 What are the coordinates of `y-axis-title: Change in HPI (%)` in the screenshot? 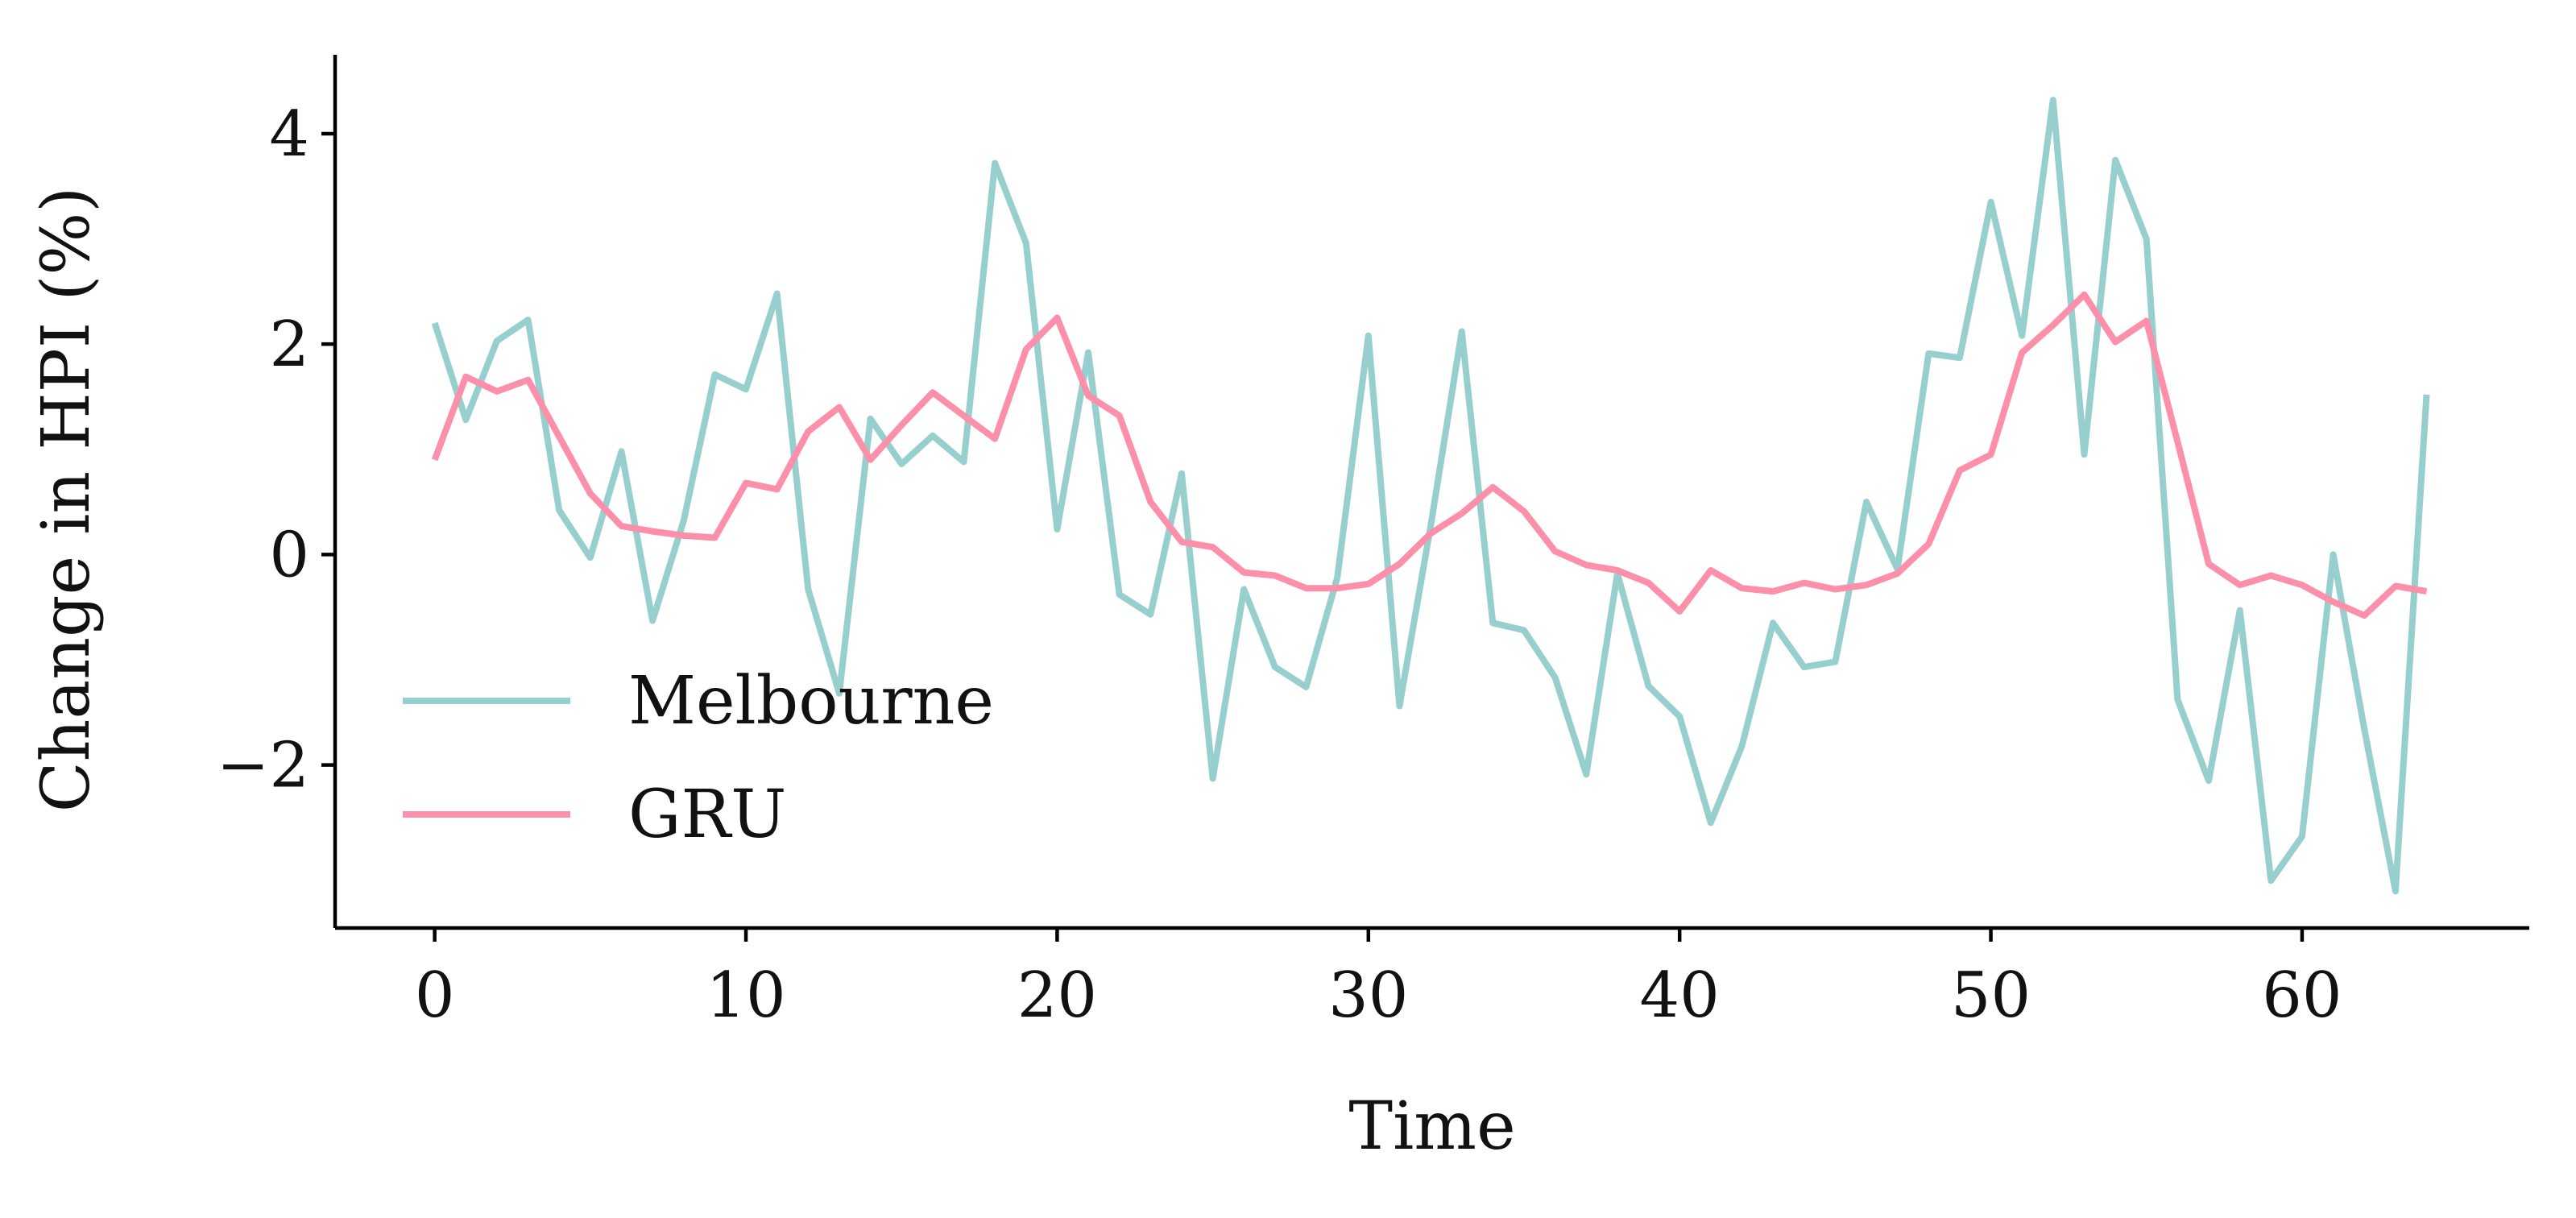 It's located at (66, 499).